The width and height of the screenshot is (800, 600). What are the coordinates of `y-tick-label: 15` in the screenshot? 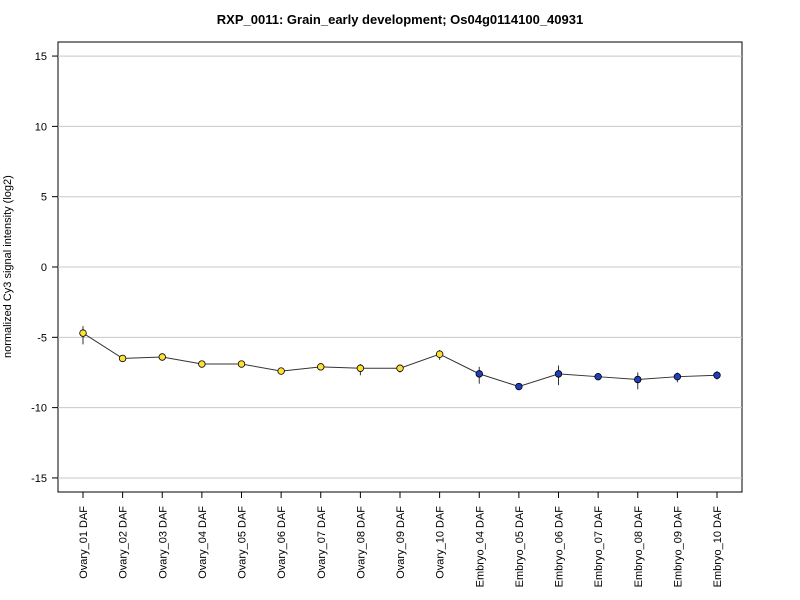 It's located at (41, 57).